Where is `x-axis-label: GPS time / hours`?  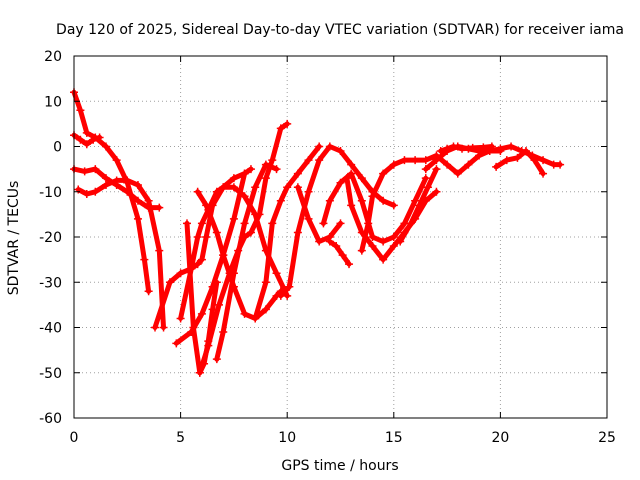 x-axis-label: GPS time / hours is located at coordinates (339, 466).